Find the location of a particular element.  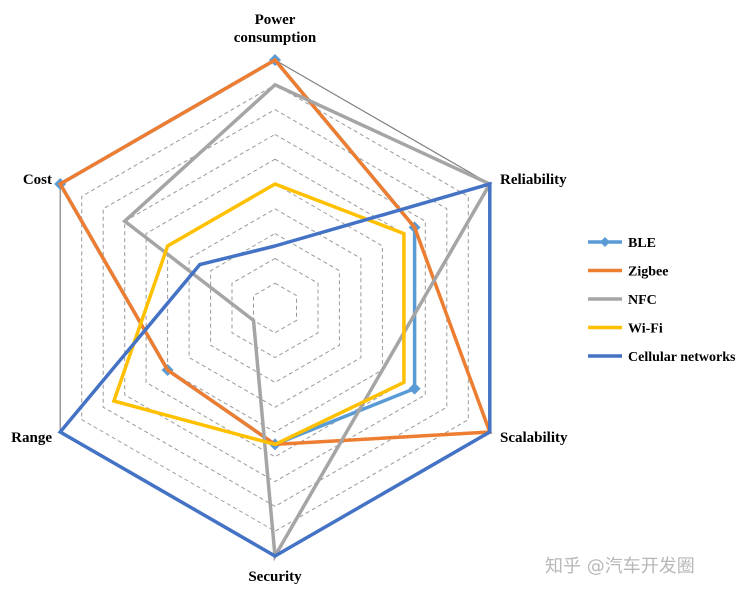

axis-label: Power is located at coordinates (275, 20).